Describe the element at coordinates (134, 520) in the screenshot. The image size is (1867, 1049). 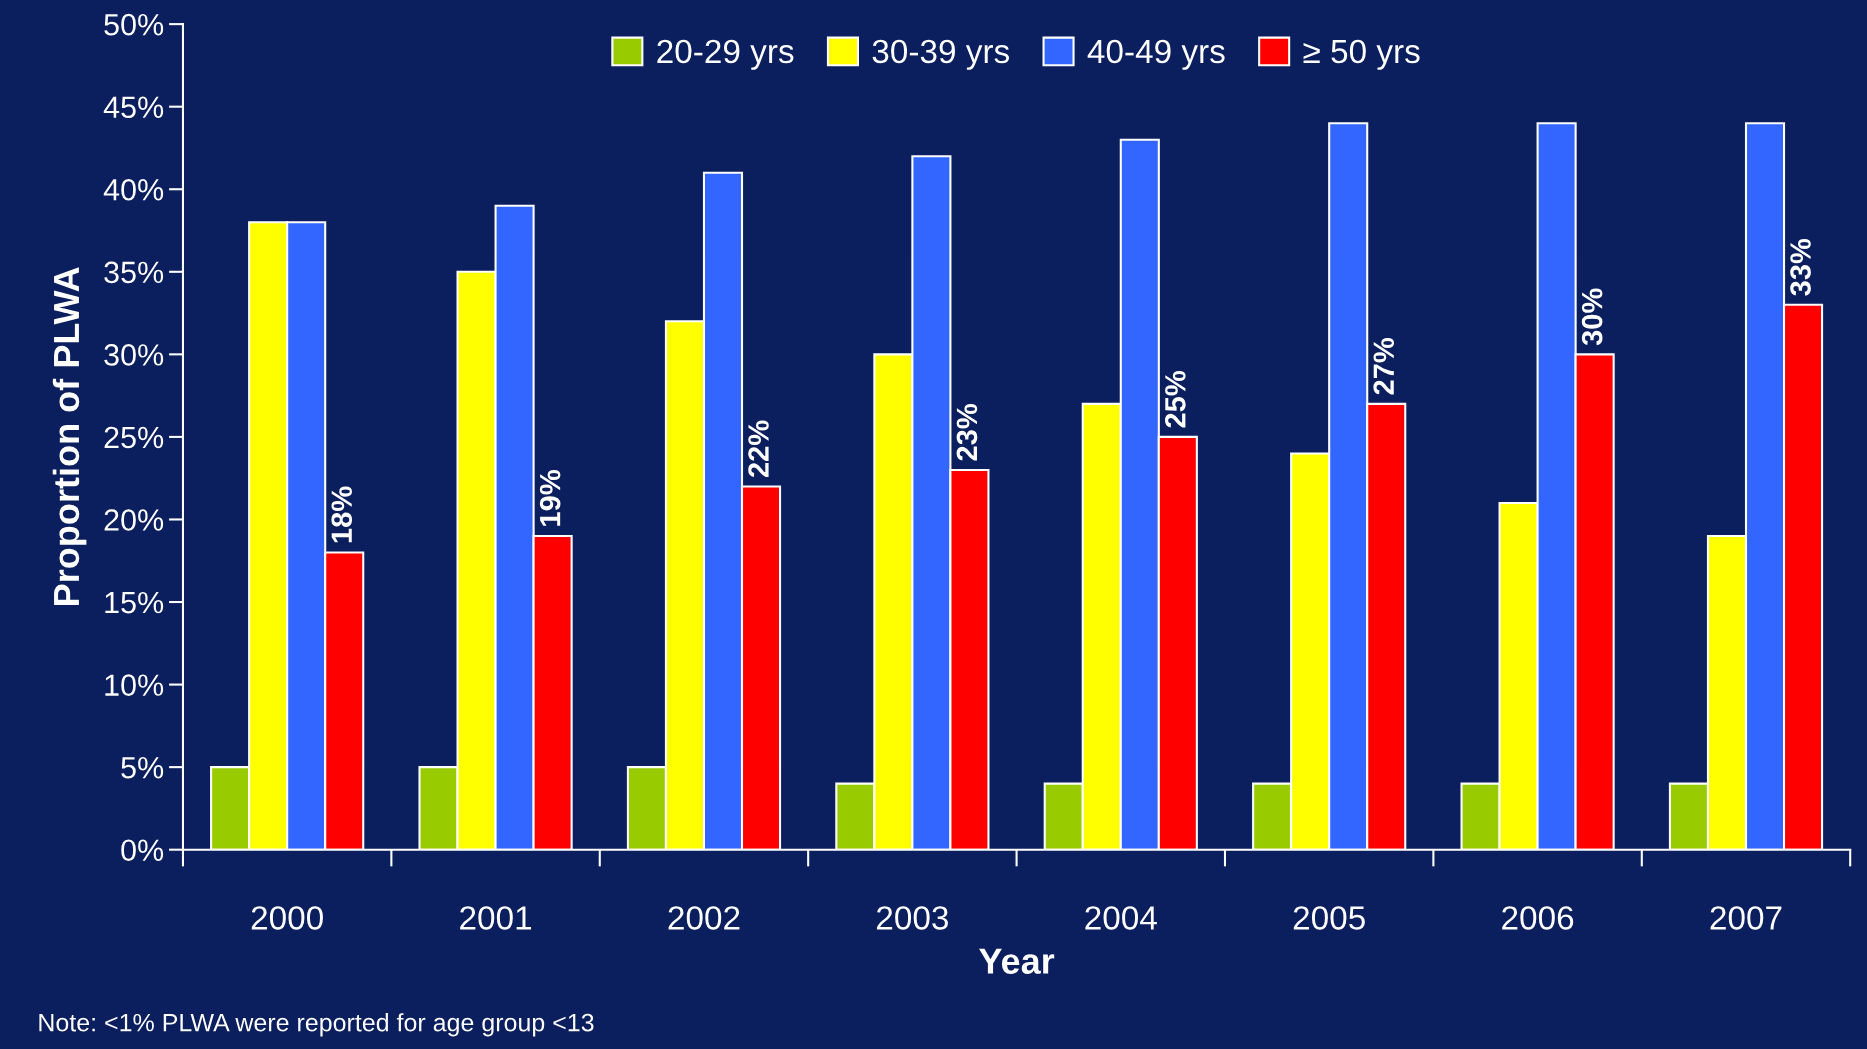
I see `y-tick-label: 20%` at that location.